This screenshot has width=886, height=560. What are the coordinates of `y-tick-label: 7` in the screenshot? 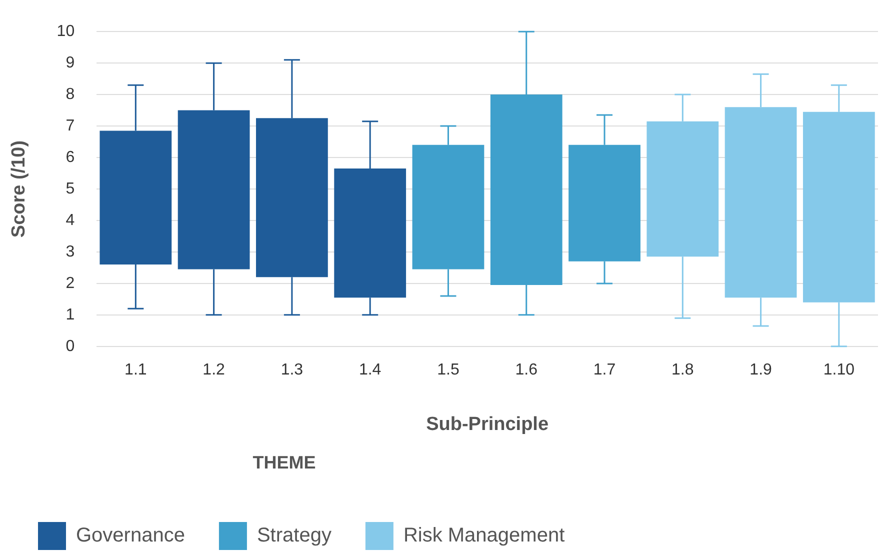 It's located at (70, 125).